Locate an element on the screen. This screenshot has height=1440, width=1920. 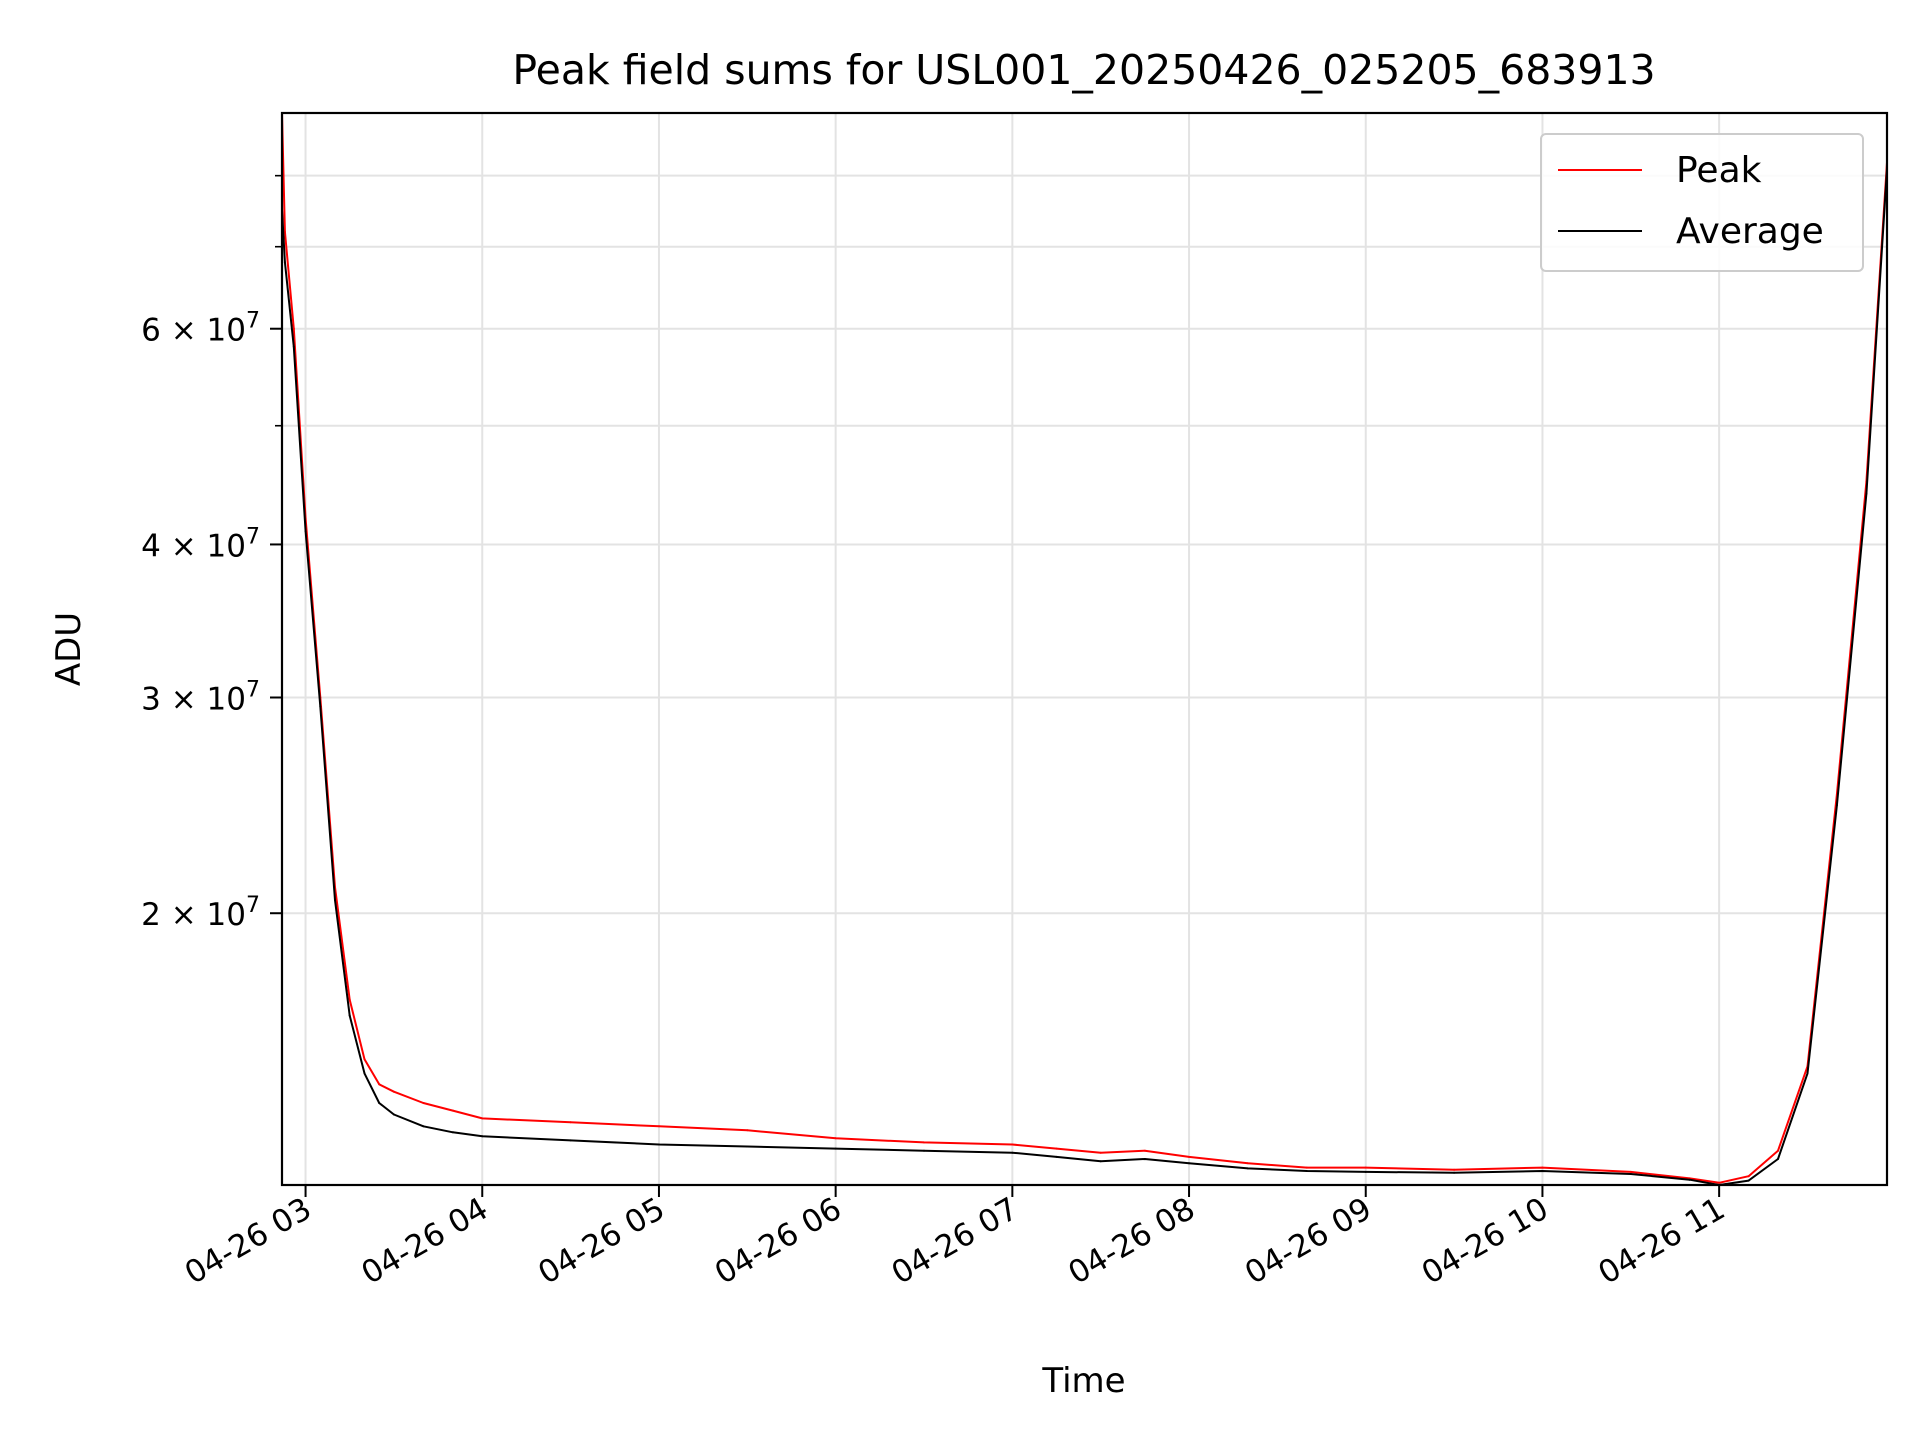
legend: Peak Average is located at coordinates (1702, 202).